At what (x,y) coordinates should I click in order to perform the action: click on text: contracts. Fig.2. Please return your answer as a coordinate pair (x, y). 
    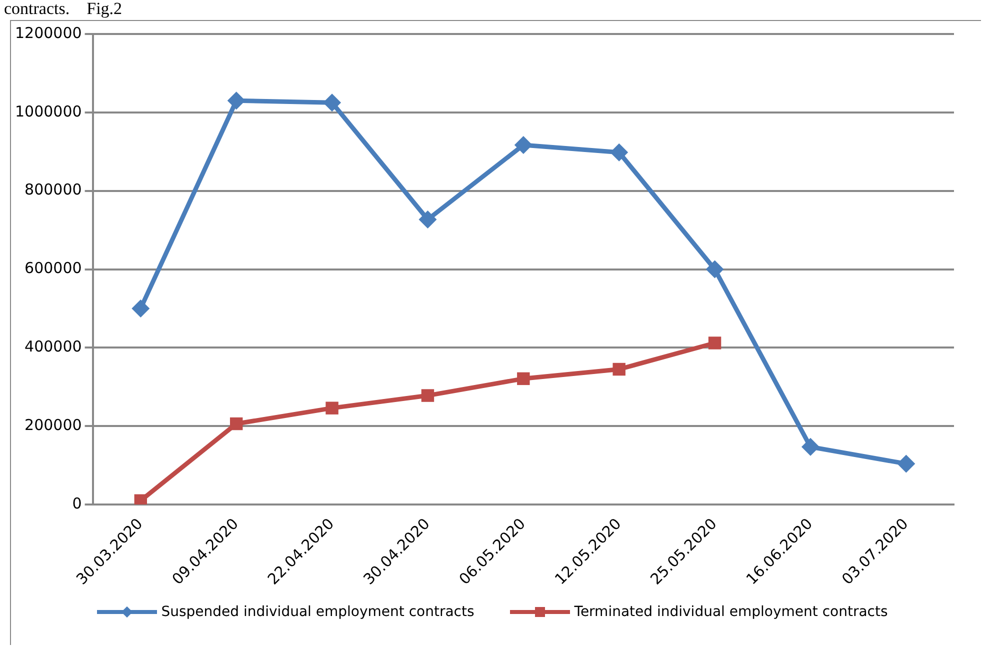
    Looking at the image, I should click on (63, 9).